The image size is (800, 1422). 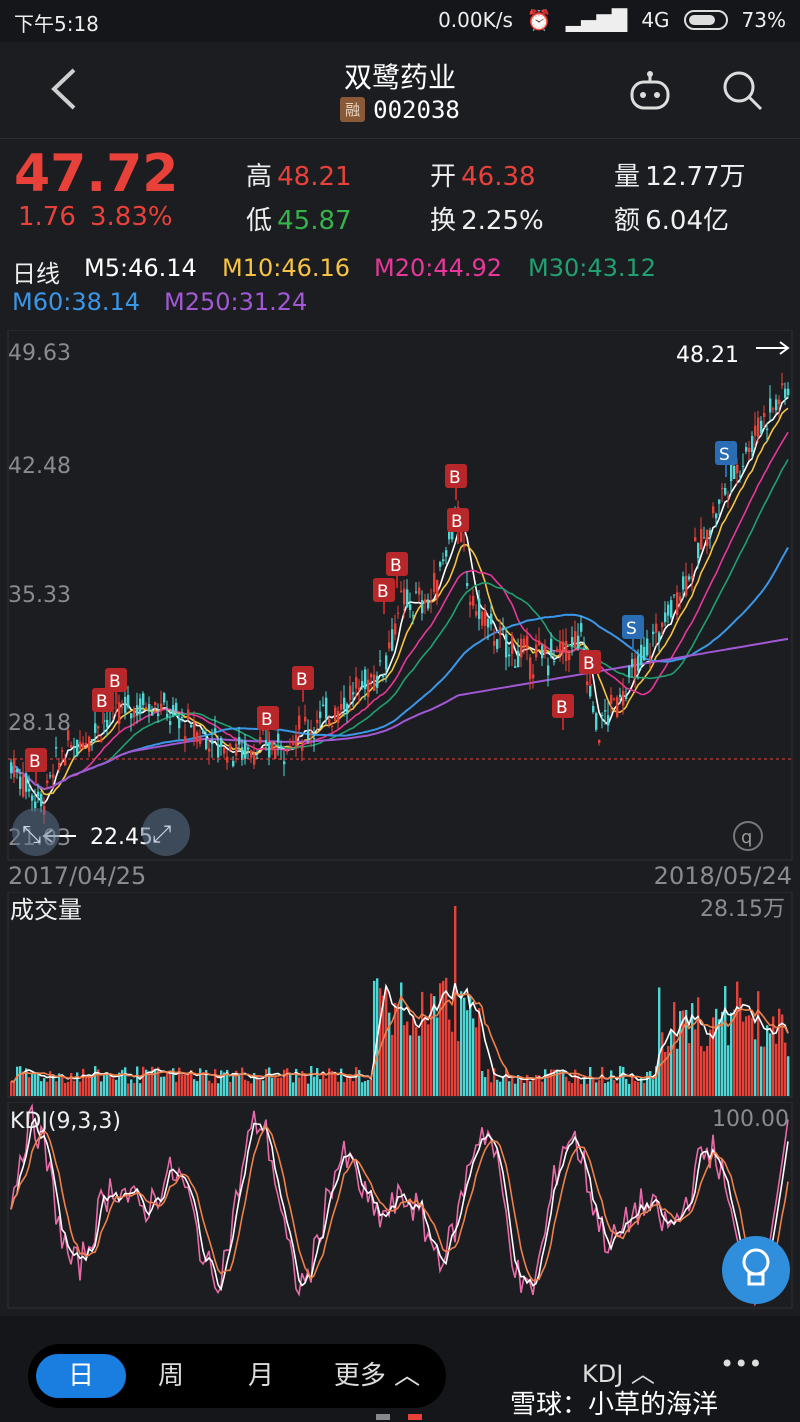 What do you see at coordinates (377, 1376) in the screenshot?
I see `tab-more: 更多 ︿` at bounding box center [377, 1376].